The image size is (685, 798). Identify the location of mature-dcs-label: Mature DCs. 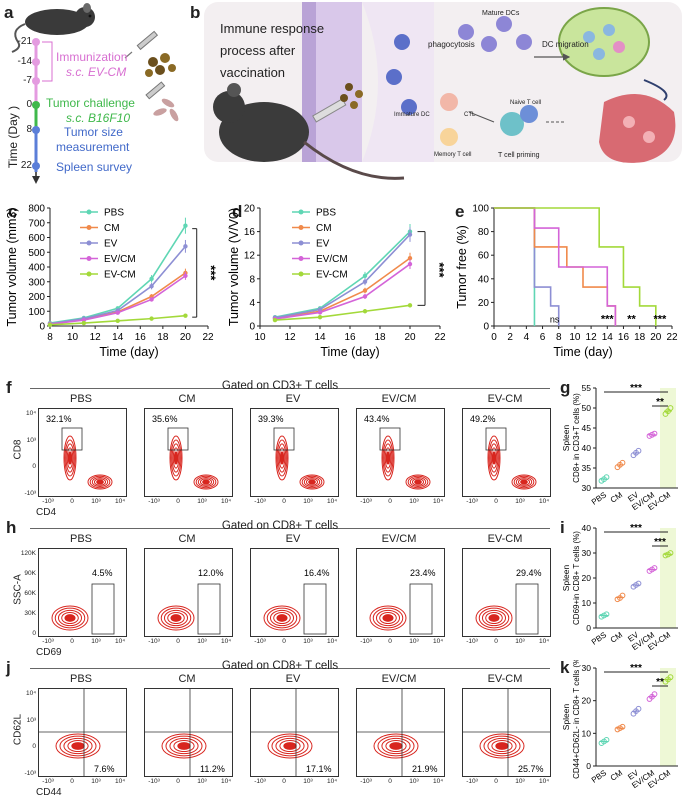
(501, 13).